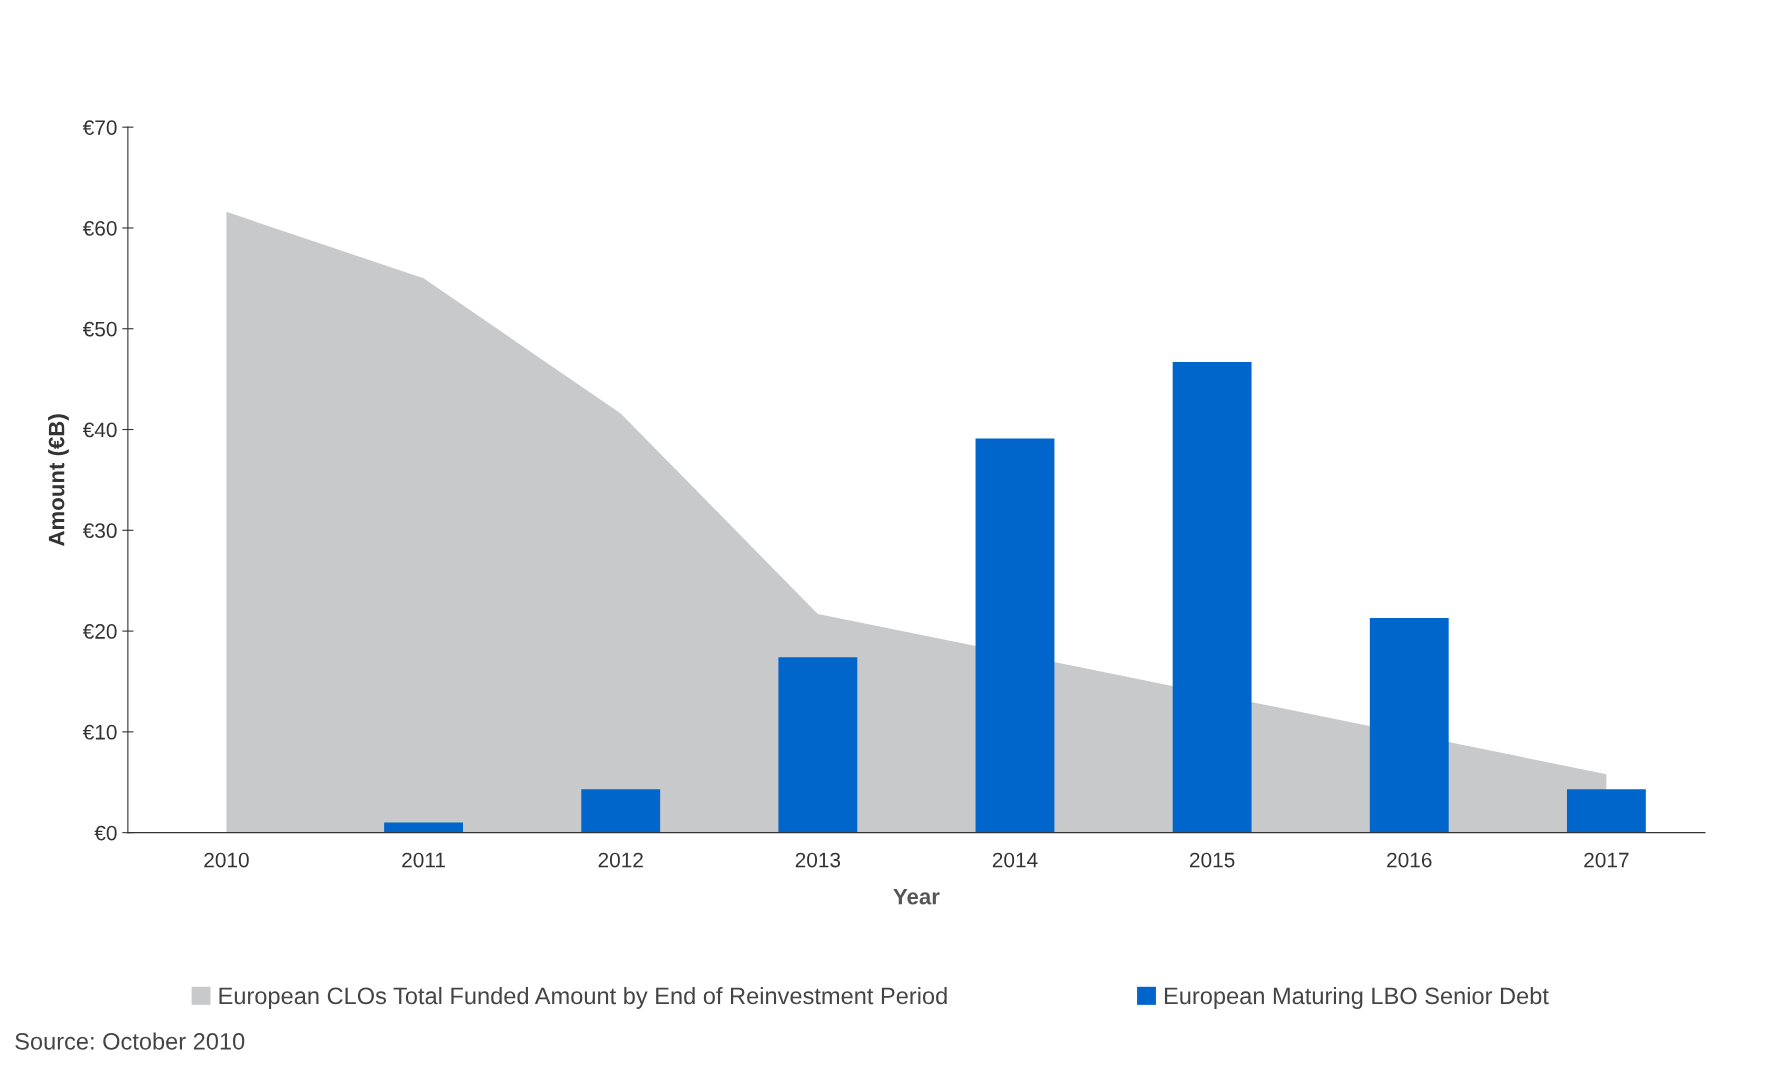  Describe the element at coordinates (1356, 997) in the screenshot. I see `legend-label: European Maturing LBO Senior Debt` at that location.